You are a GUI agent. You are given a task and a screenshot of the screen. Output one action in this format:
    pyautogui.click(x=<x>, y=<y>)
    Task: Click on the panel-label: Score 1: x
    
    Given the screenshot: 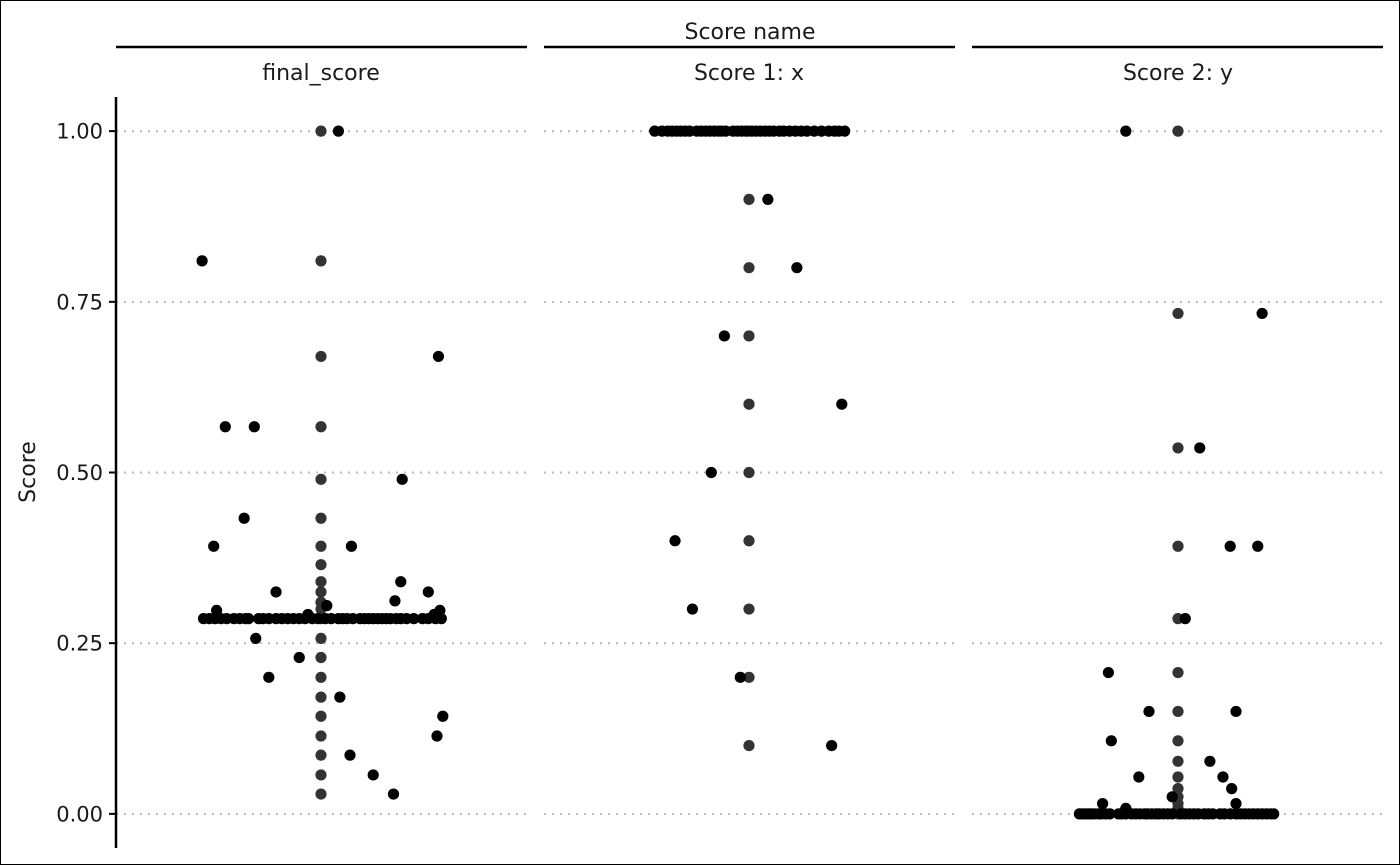 What is the action you would take?
    pyautogui.click(x=749, y=73)
    